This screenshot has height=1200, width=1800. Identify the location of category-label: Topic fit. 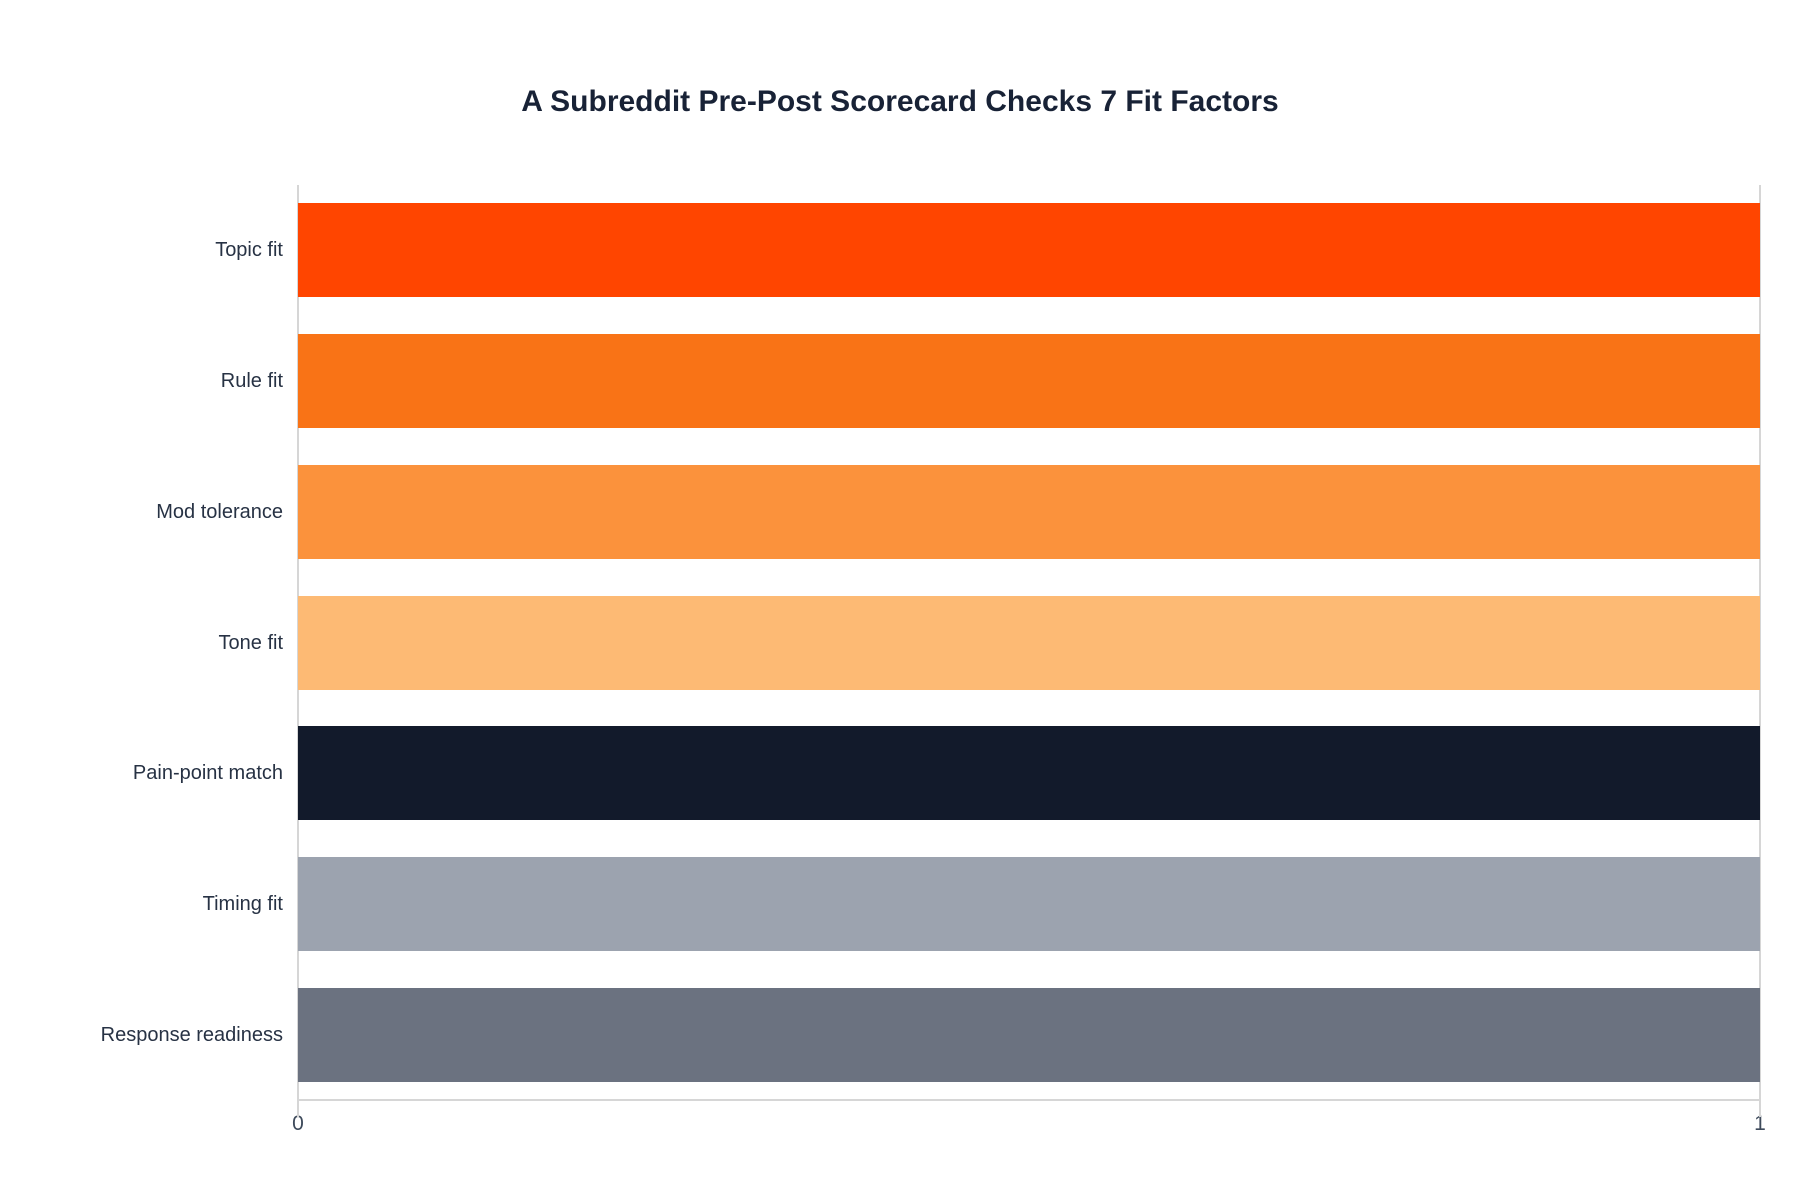
(249, 250).